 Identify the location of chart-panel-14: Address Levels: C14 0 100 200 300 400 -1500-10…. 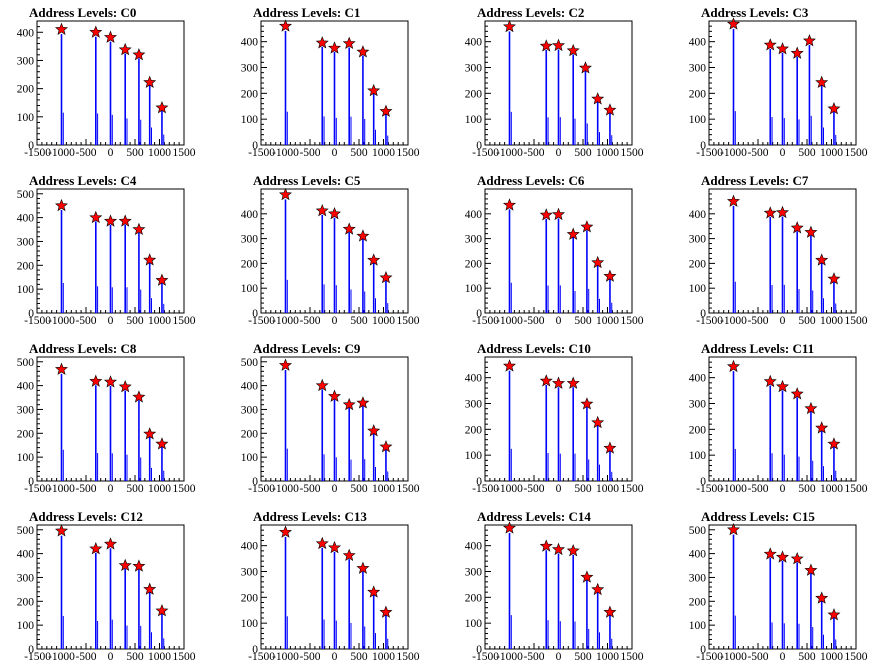
(554, 586).